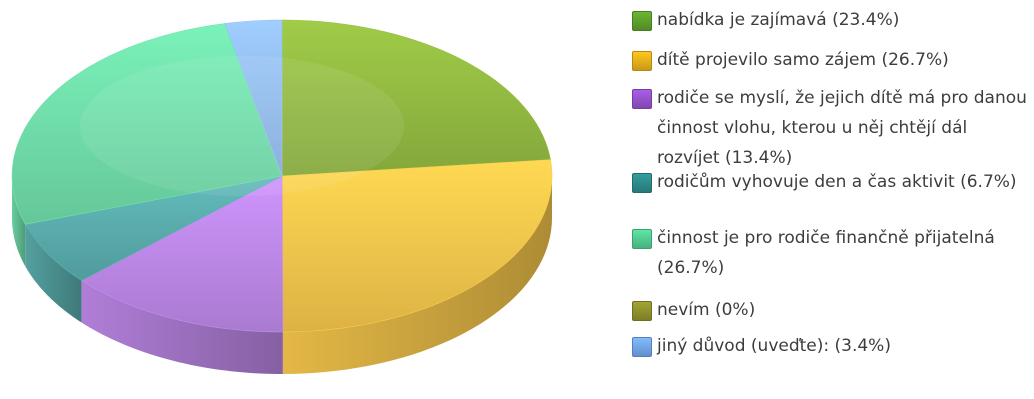  Describe the element at coordinates (774, 346) in the screenshot. I see `legend-label-7: jiný důvod (uveďte): (3.4%)` at that location.